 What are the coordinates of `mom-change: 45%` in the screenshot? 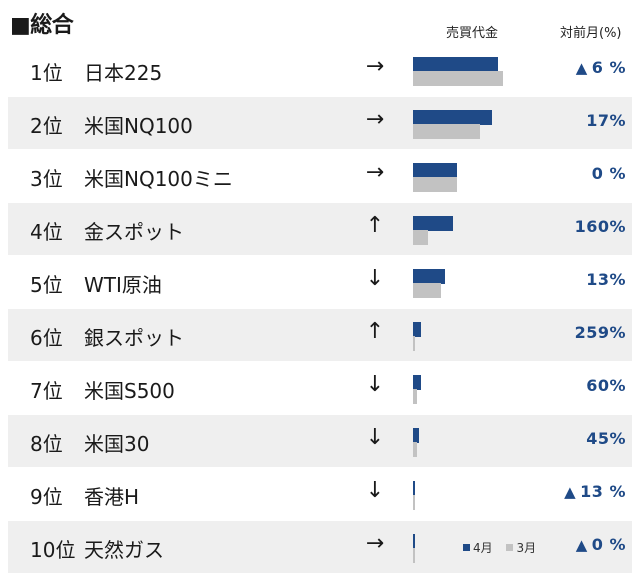 It's located at (606, 438).